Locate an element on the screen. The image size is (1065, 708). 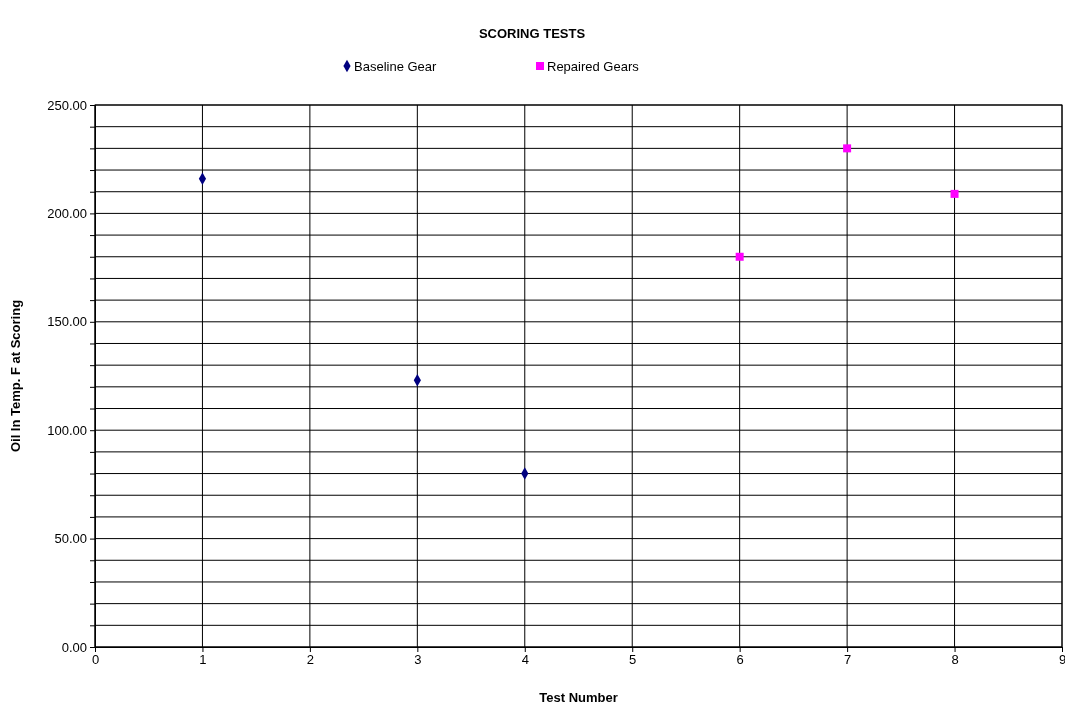
y-axis-title: Oil In Temp. F at Scoring is located at coordinates (15, 376).